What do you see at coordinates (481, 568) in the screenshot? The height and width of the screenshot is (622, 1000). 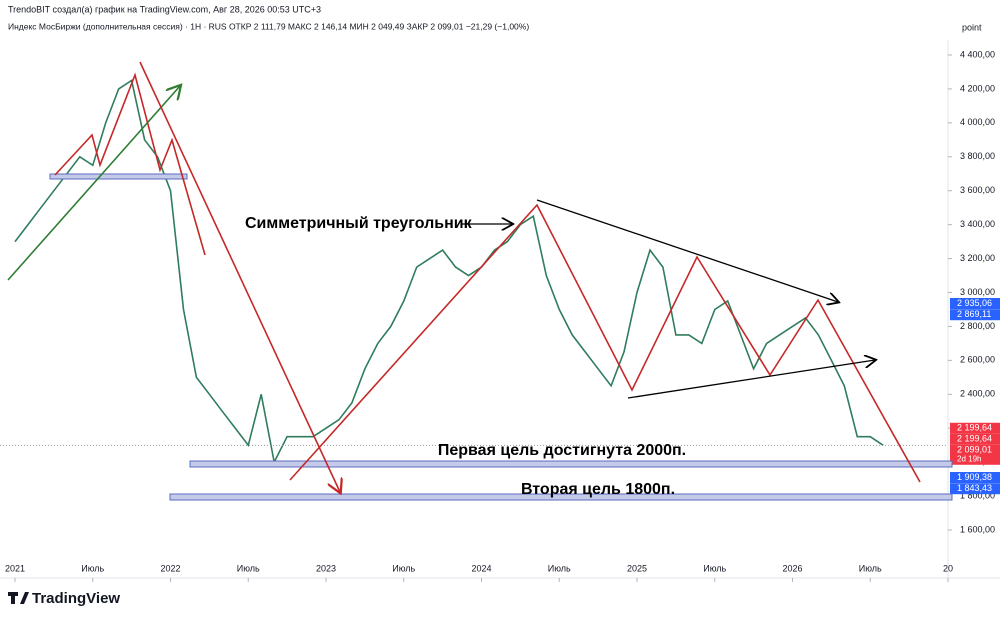 I see `x-tick-label: 2024` at bounding box center [481, 568].